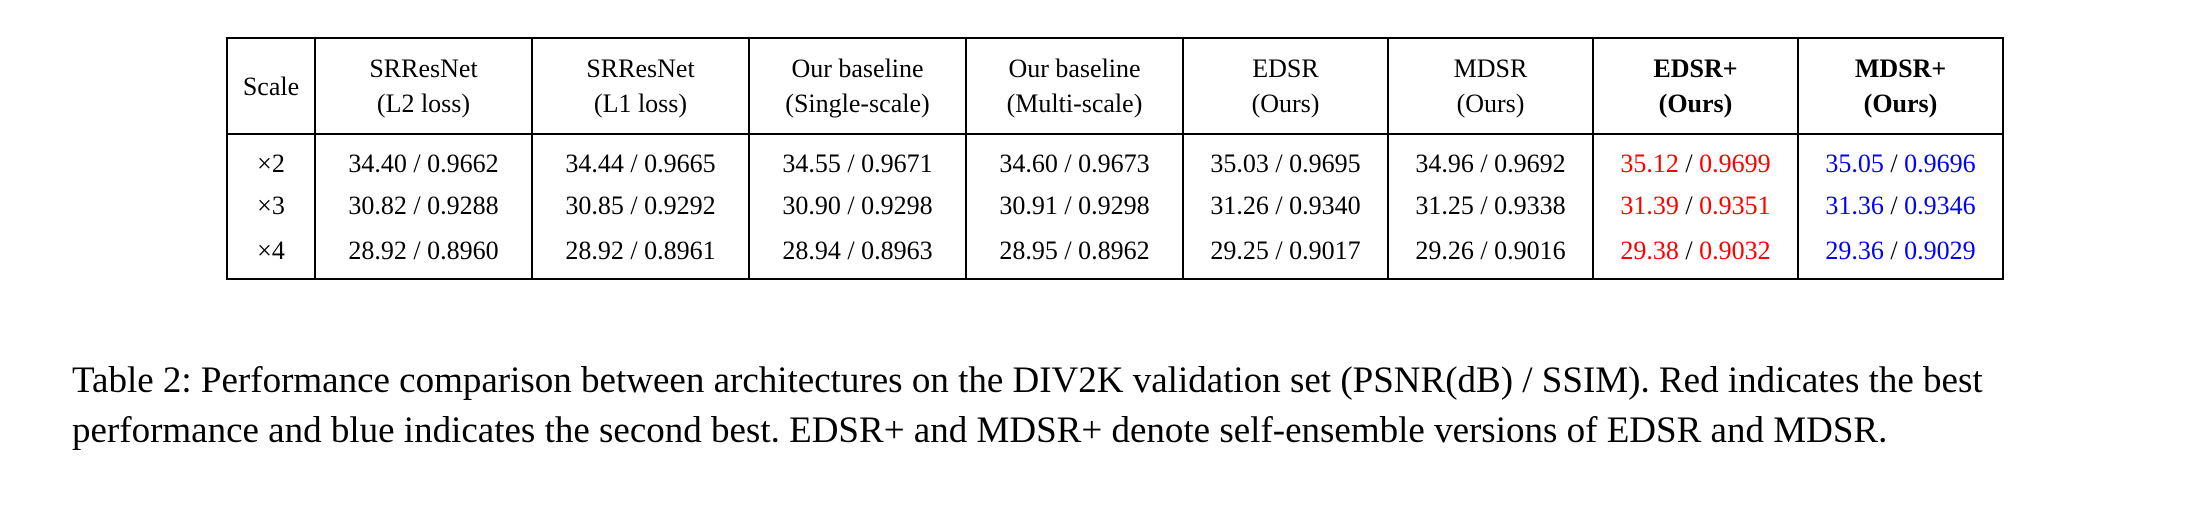 This screenshot has height=518, width=2212. What do you see at coordinates (1854, 206) in the screenshot?
I see `psnr-value: 31.36` at bounding box center [1854, 206].